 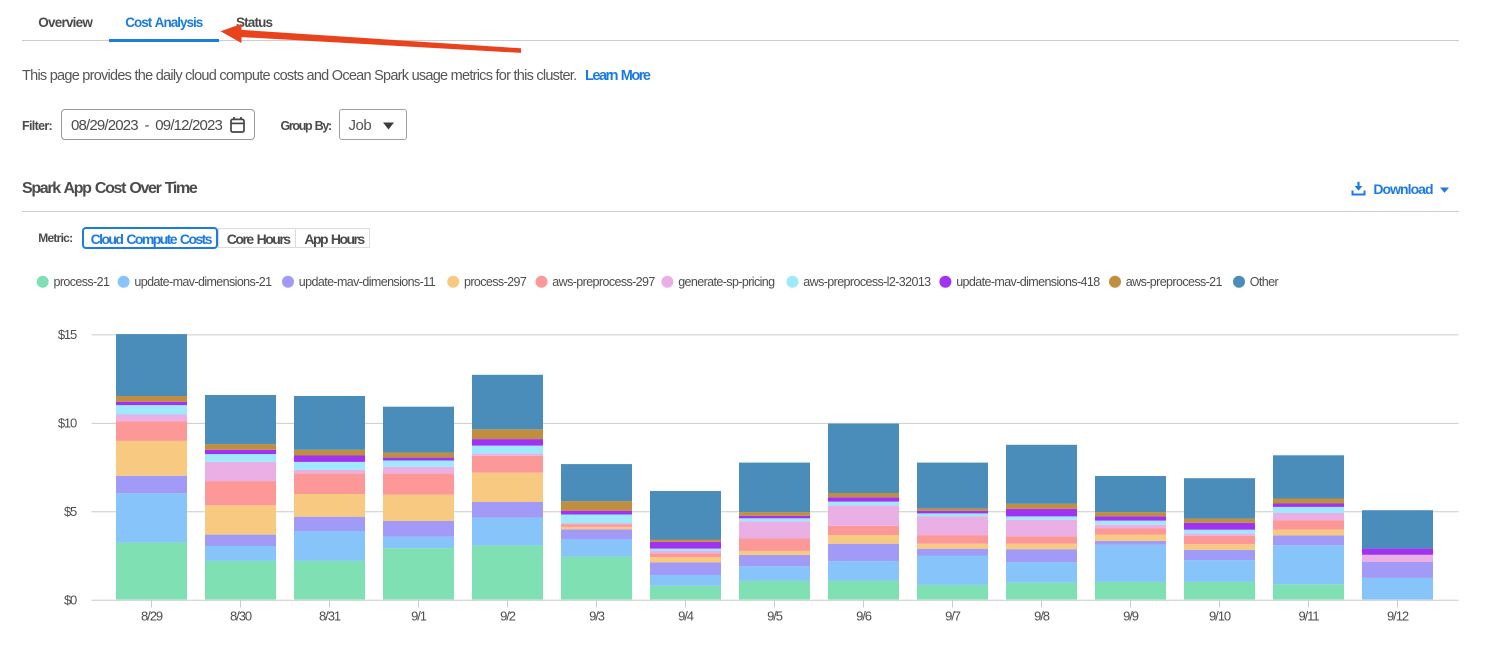 I want to click on svg-text: process-297, so click(x=495, y=282).